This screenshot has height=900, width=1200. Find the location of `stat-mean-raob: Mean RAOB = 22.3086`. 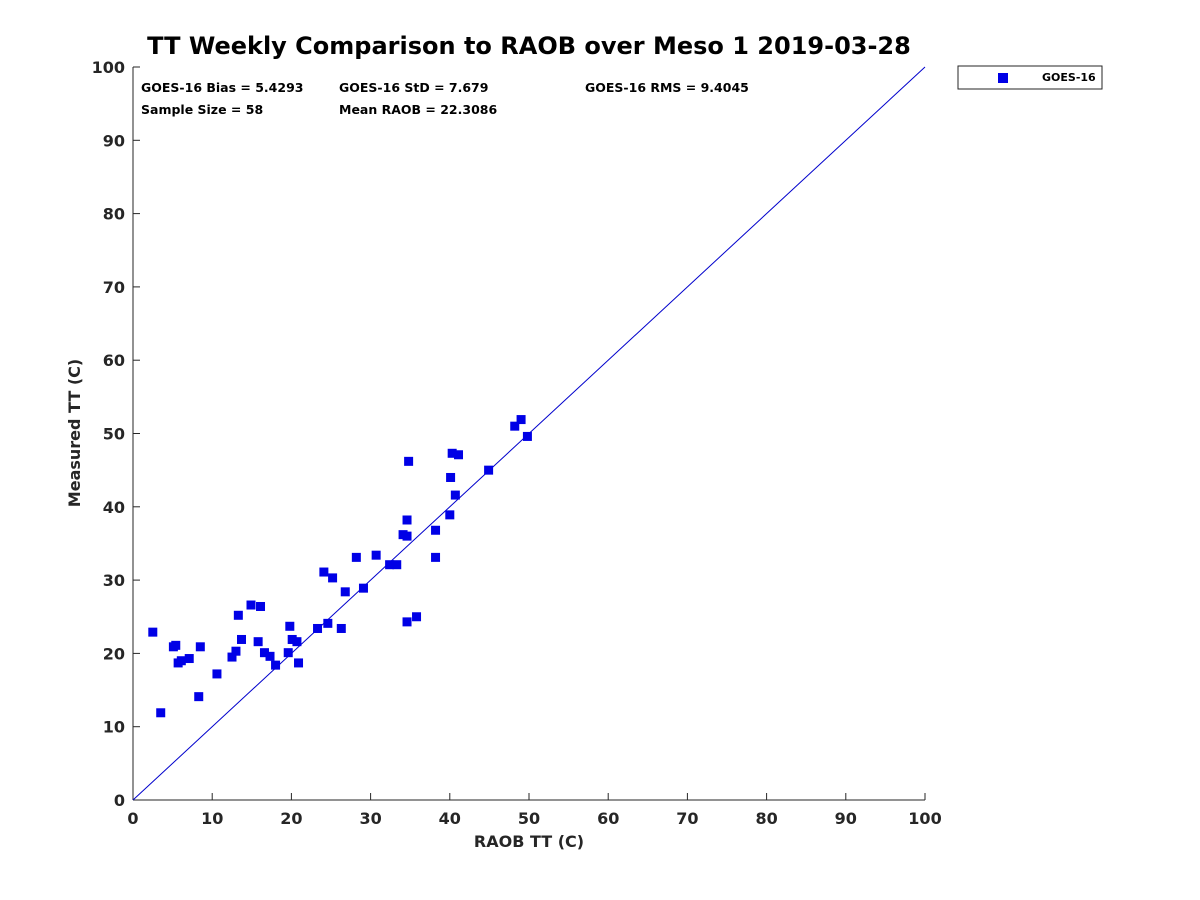

stat-mean-raob: Mean RAOB = 22.3086 is located at coordinates (418, 109).